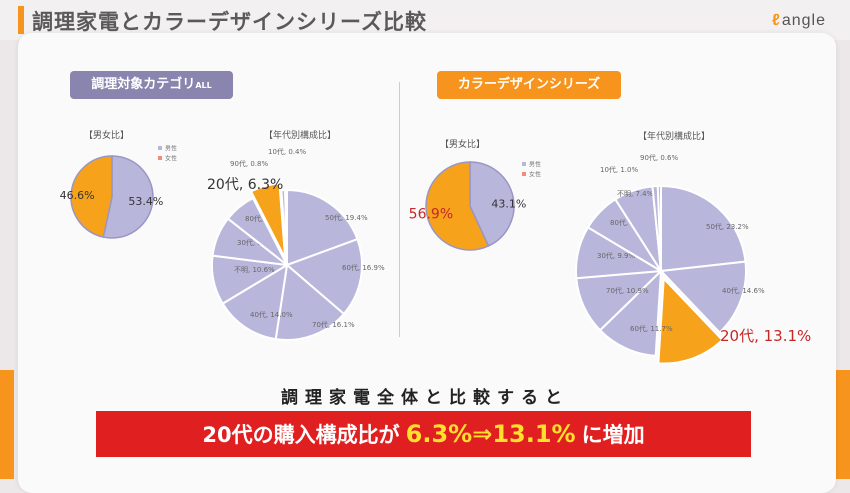 The width and height of the screenshot is (850, 493). Describe the element at coordinates (535, 175) in the screenshot. I see `legend-label-2-1: 女性` at that location.